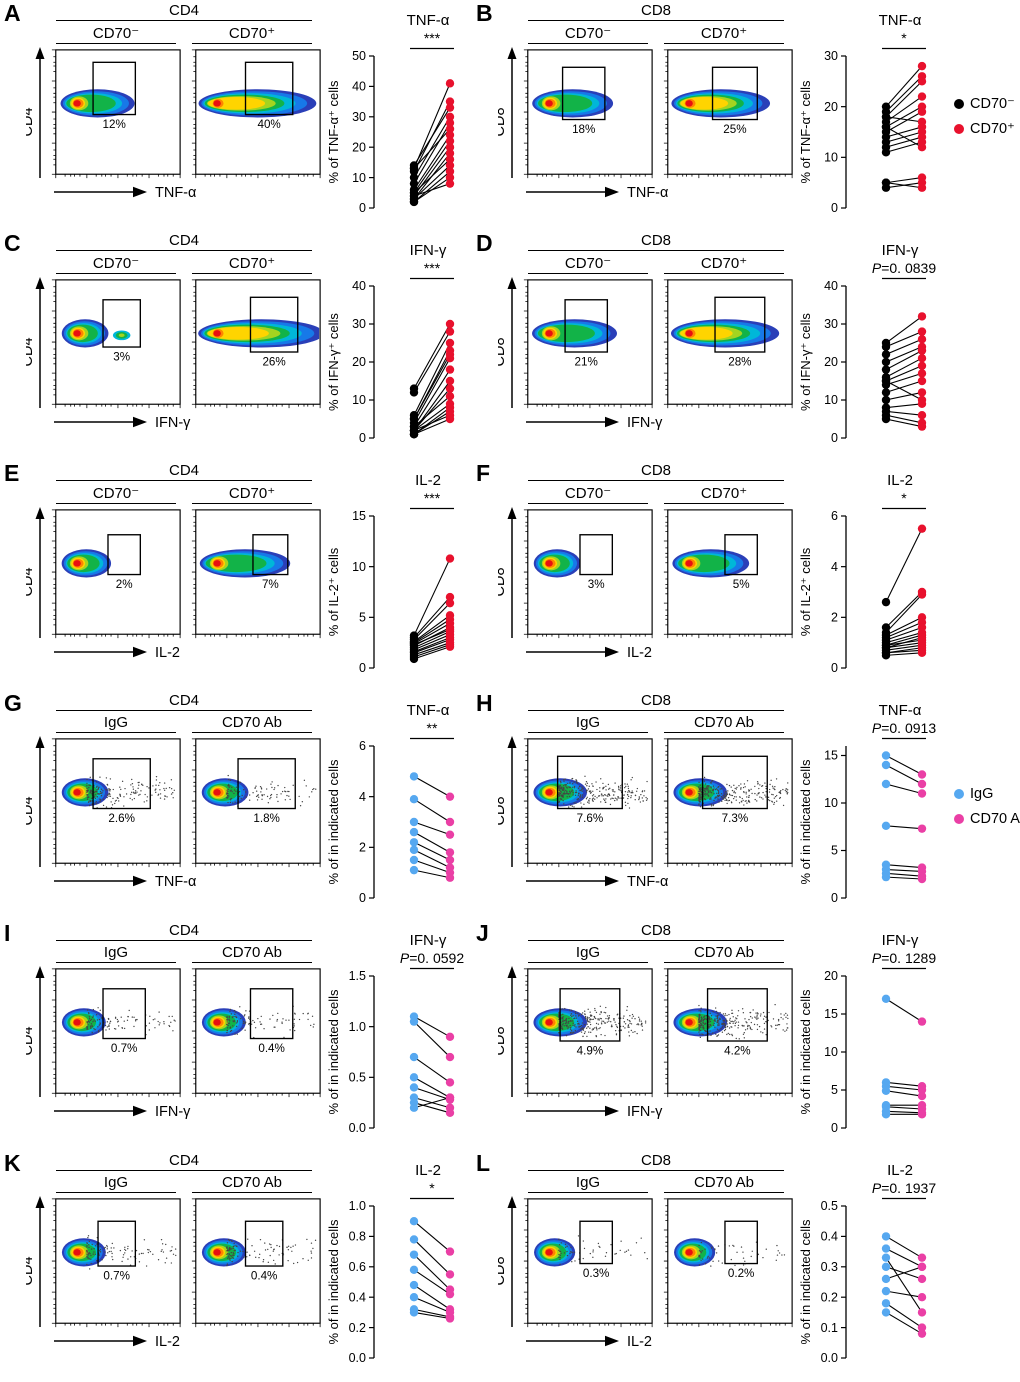 The width and height of the screenshot is (1020, 1382). Describe the element at coordinates (746, 115) in the screenshot. I see `figure-panel: B CD8 CD70⁻ CD70⁺ CD8 18% 25%` at that location.